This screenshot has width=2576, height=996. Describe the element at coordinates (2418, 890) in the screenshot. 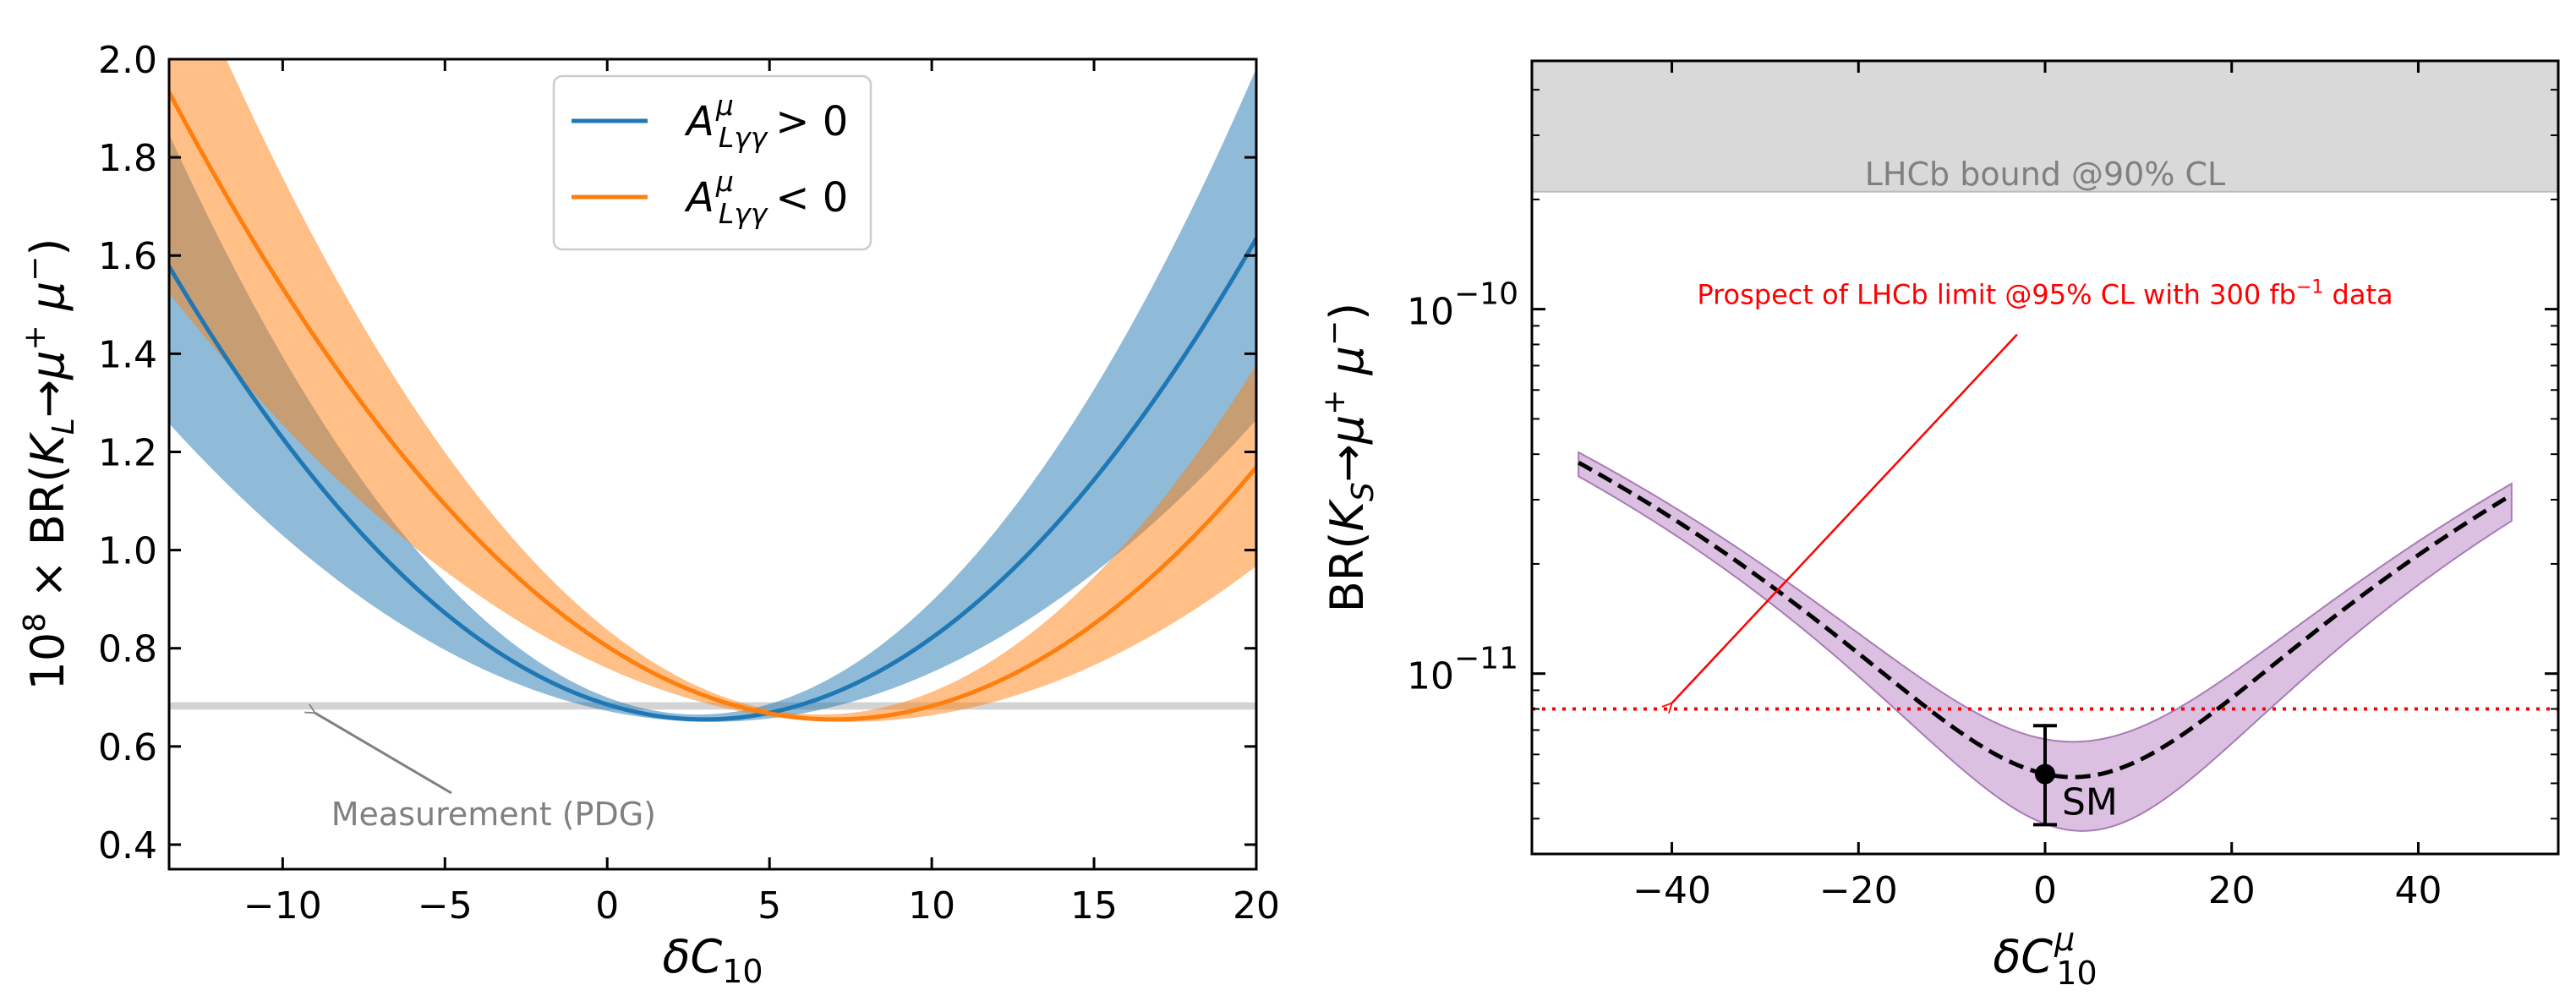

I see `right-x-tick-label: 40` at that location.